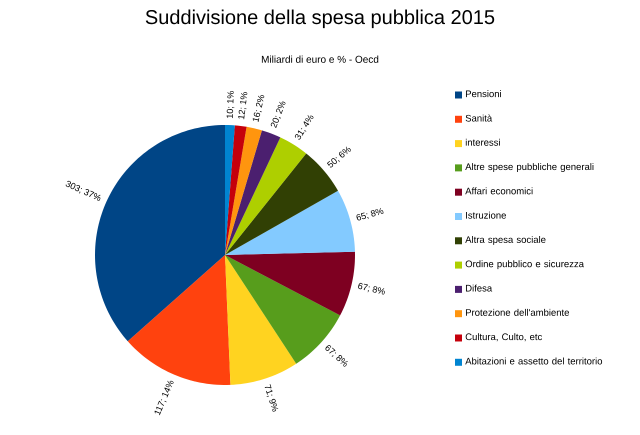 This screenshot has height=435, width=640. What do you see at coordinates (230, 104) in the screenshot?
I see `data-label: 10; 1%` at bounding box center [230, 104].